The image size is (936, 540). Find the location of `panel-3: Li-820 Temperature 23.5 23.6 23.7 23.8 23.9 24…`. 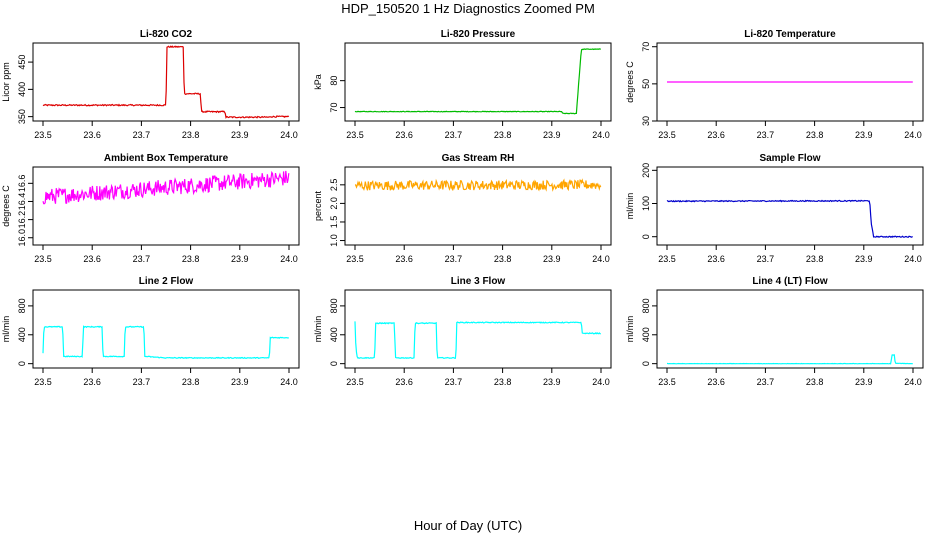

panel-3: Li-820 Temperature 23.5 23.6 23.7 23.8 23.9 24… is located at coordinates (774, 84).